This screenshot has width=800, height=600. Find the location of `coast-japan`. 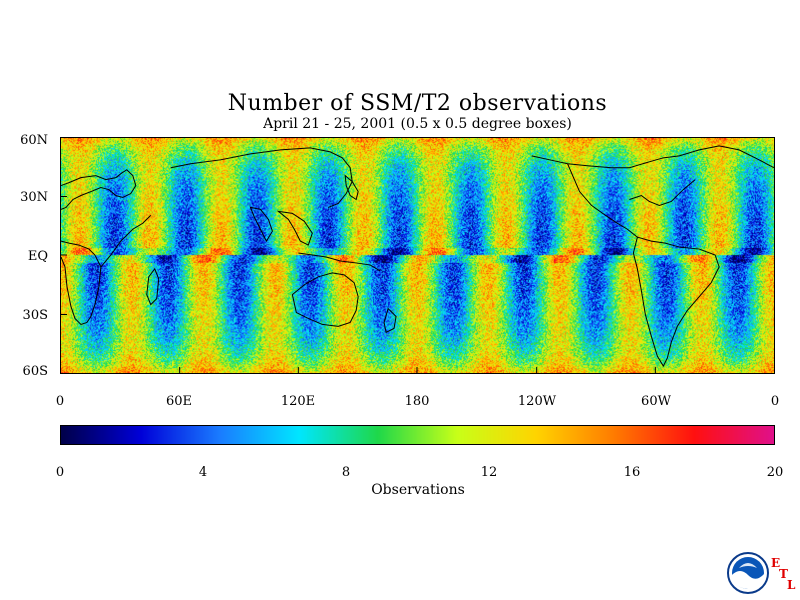

coast-japan is located at coordinates (351, 187).